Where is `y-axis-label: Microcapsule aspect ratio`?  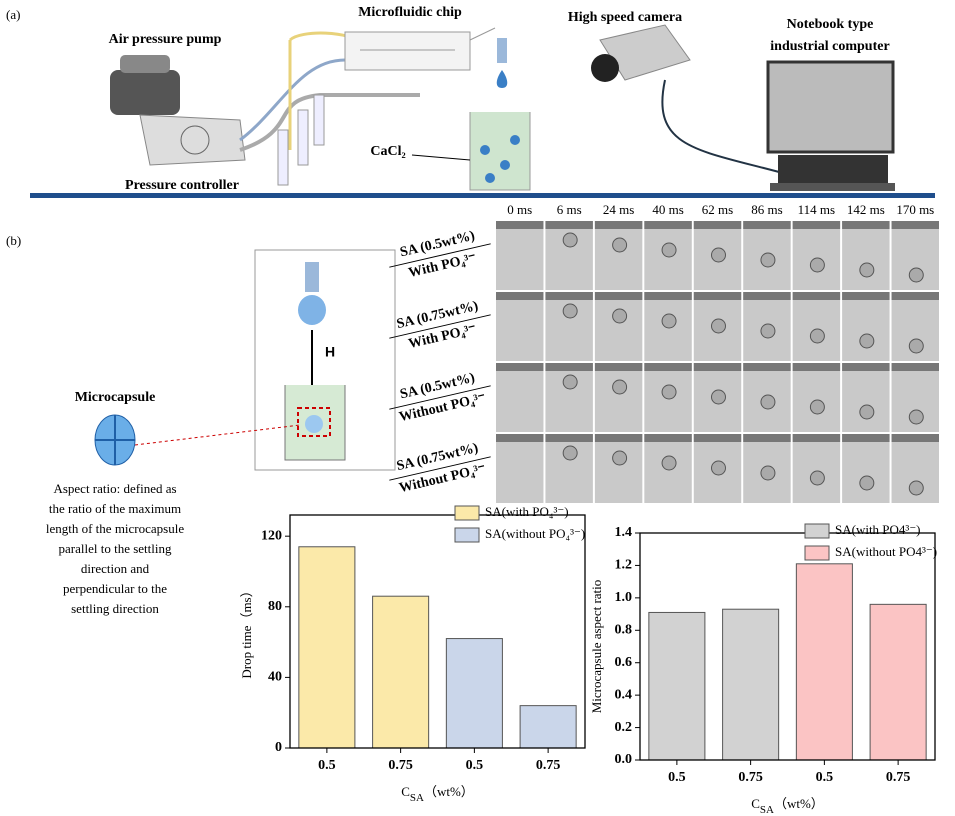 y-axis-label: Microcapsule aspect ratio is located at coordinates (596, 647).